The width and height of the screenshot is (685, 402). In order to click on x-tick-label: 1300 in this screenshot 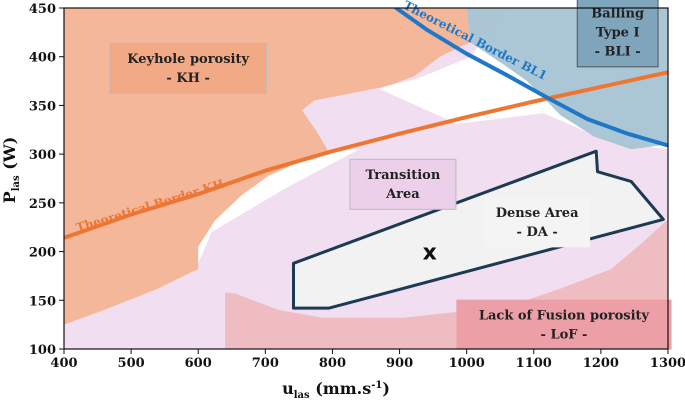, I will do `click(667, 363)`.